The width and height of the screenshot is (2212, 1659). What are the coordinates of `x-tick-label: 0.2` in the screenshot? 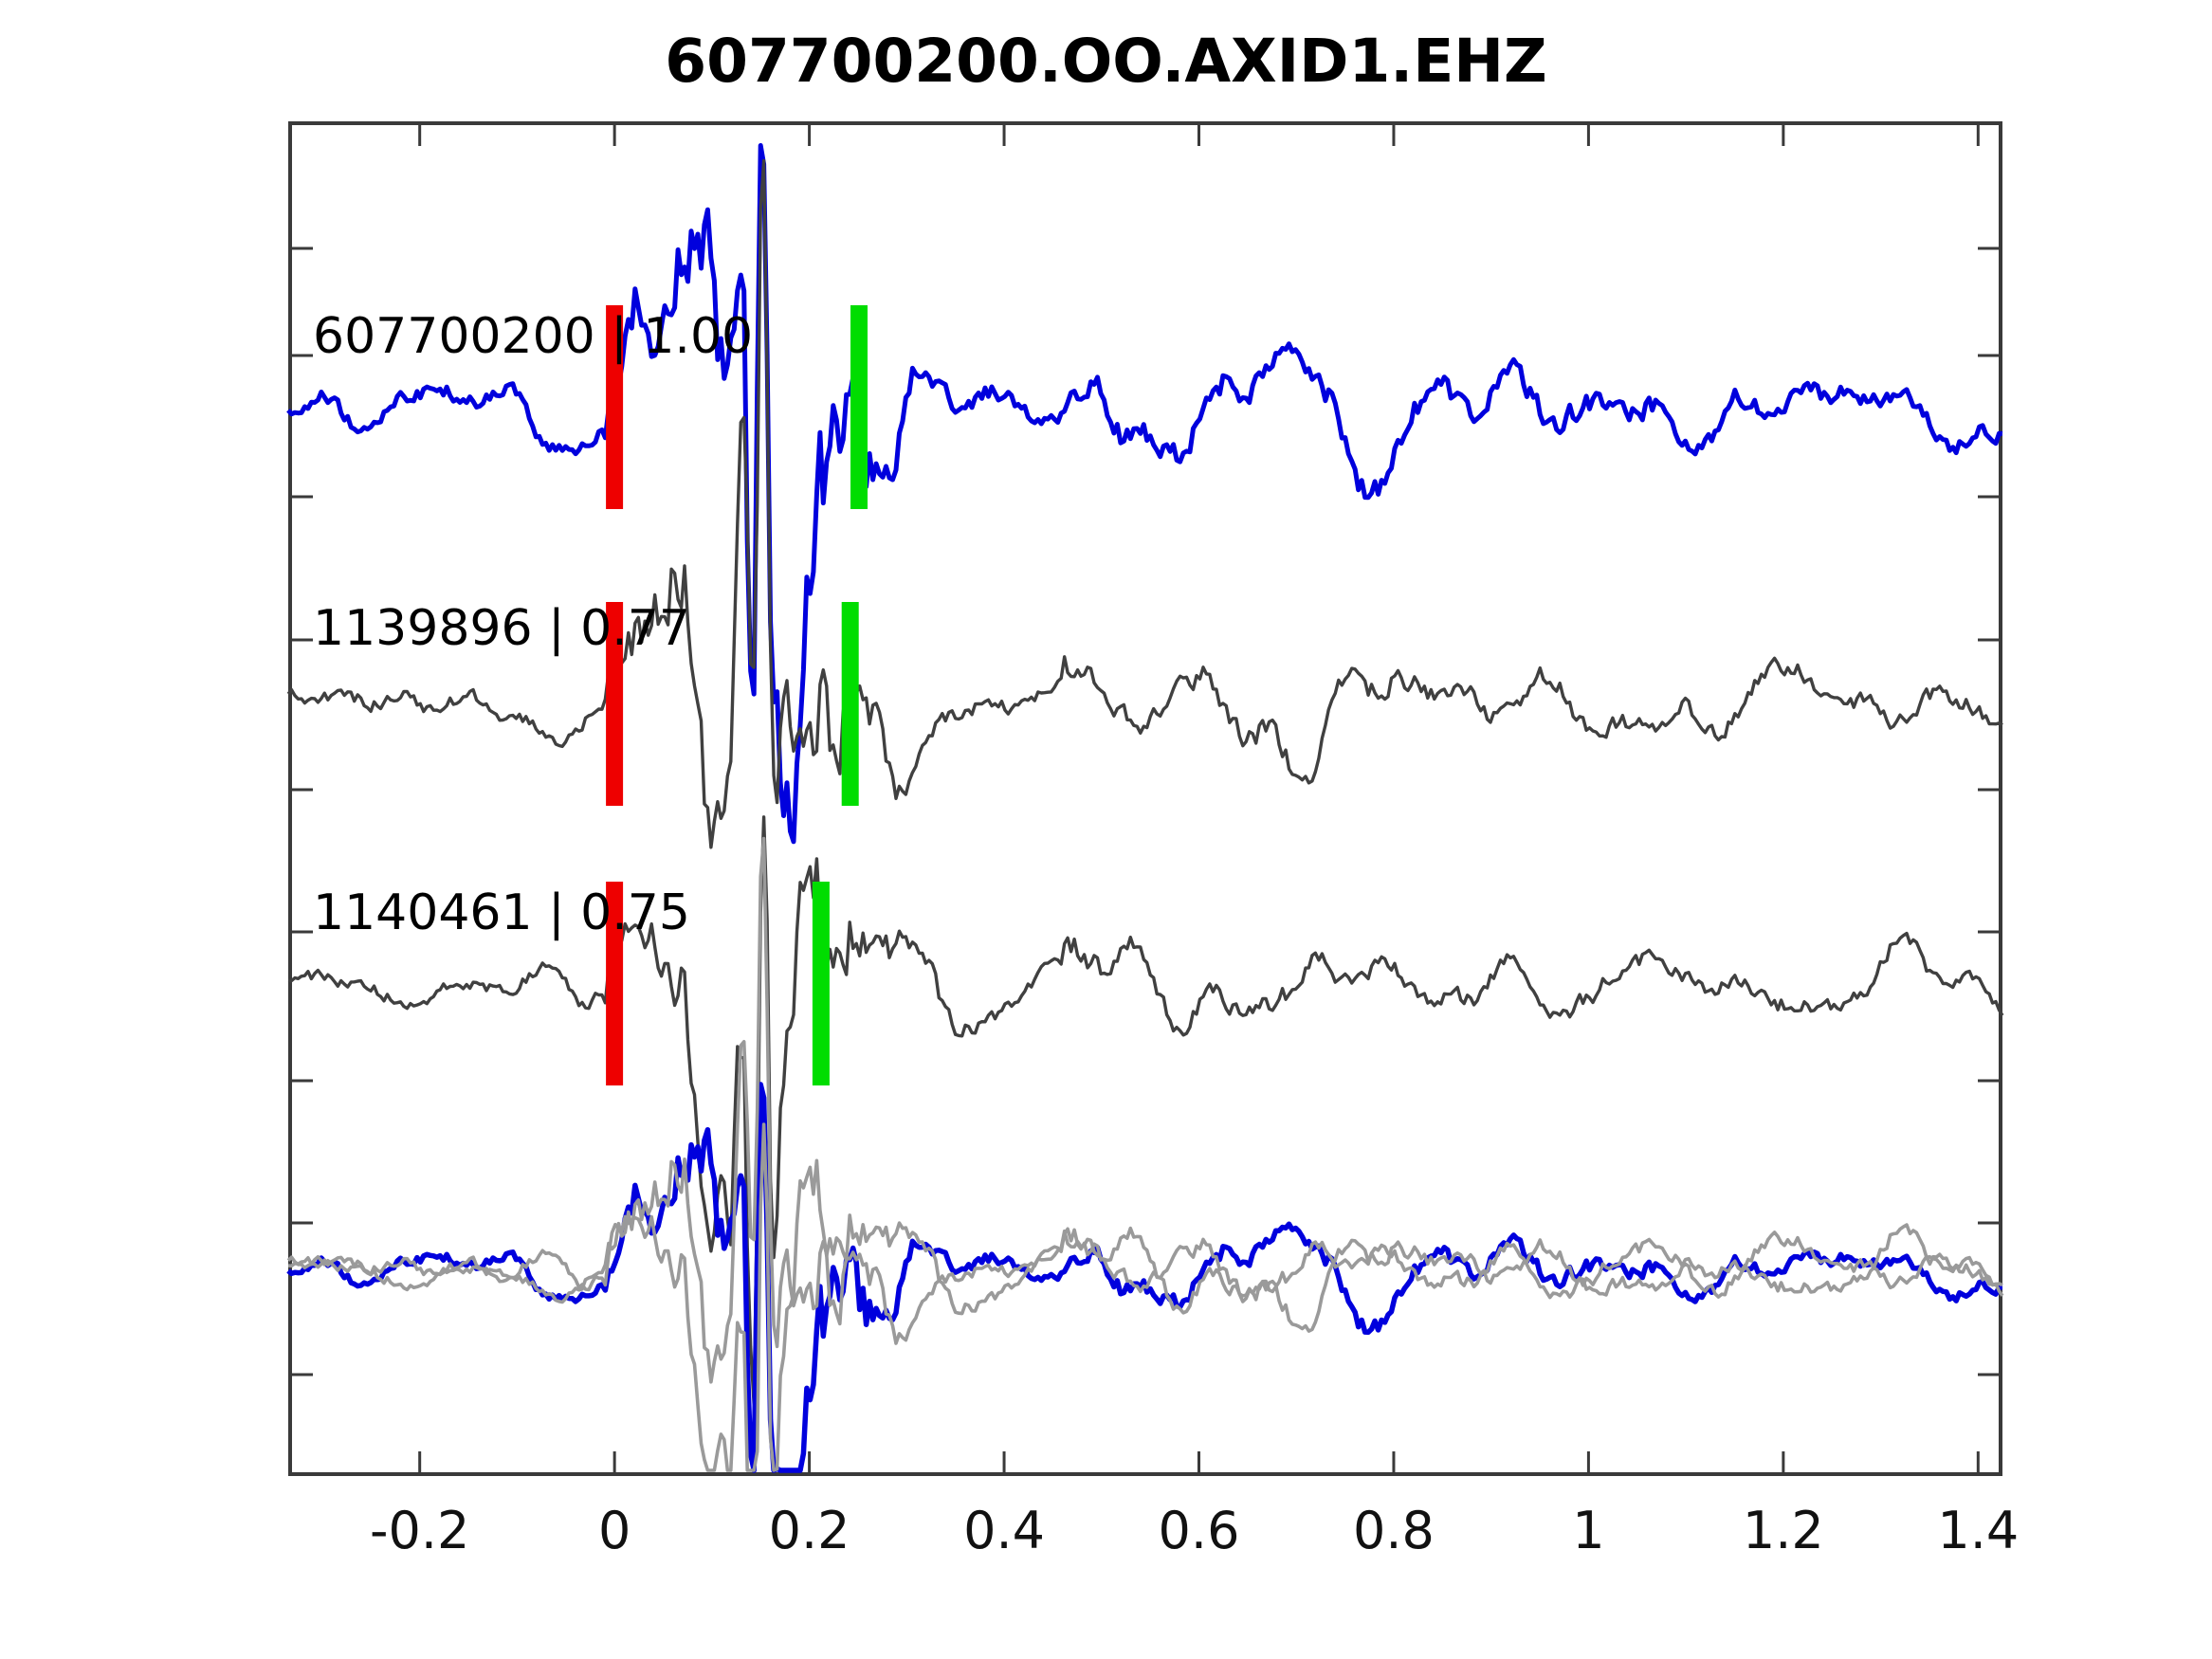 It's located at (809, 1530).